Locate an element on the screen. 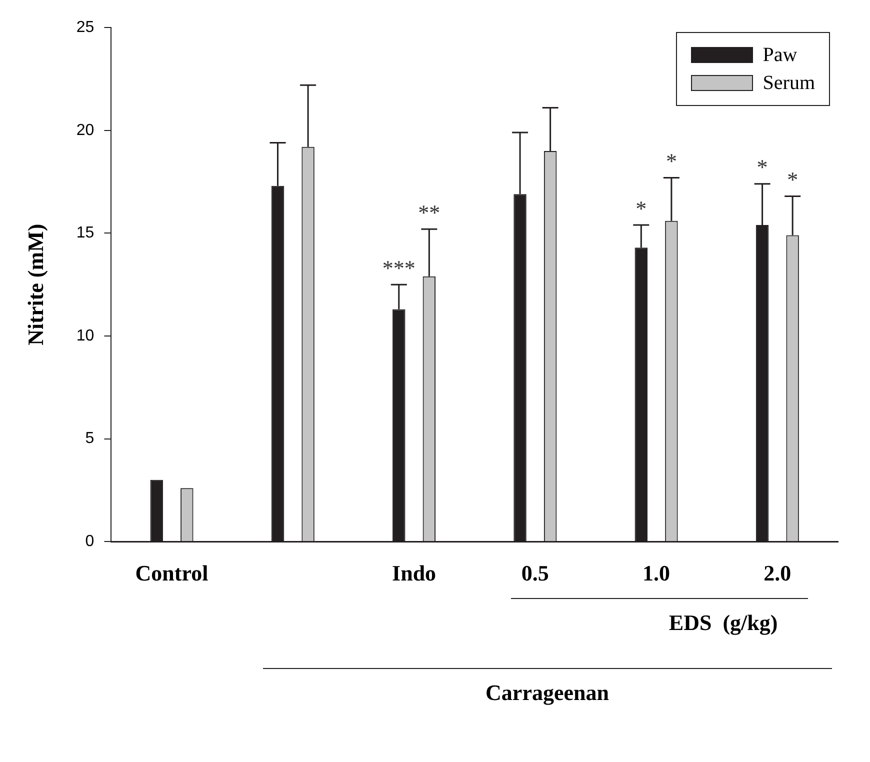 The width and height of the screenshot is (870, 762). annotation: *** is located at coordinates (399, 267).